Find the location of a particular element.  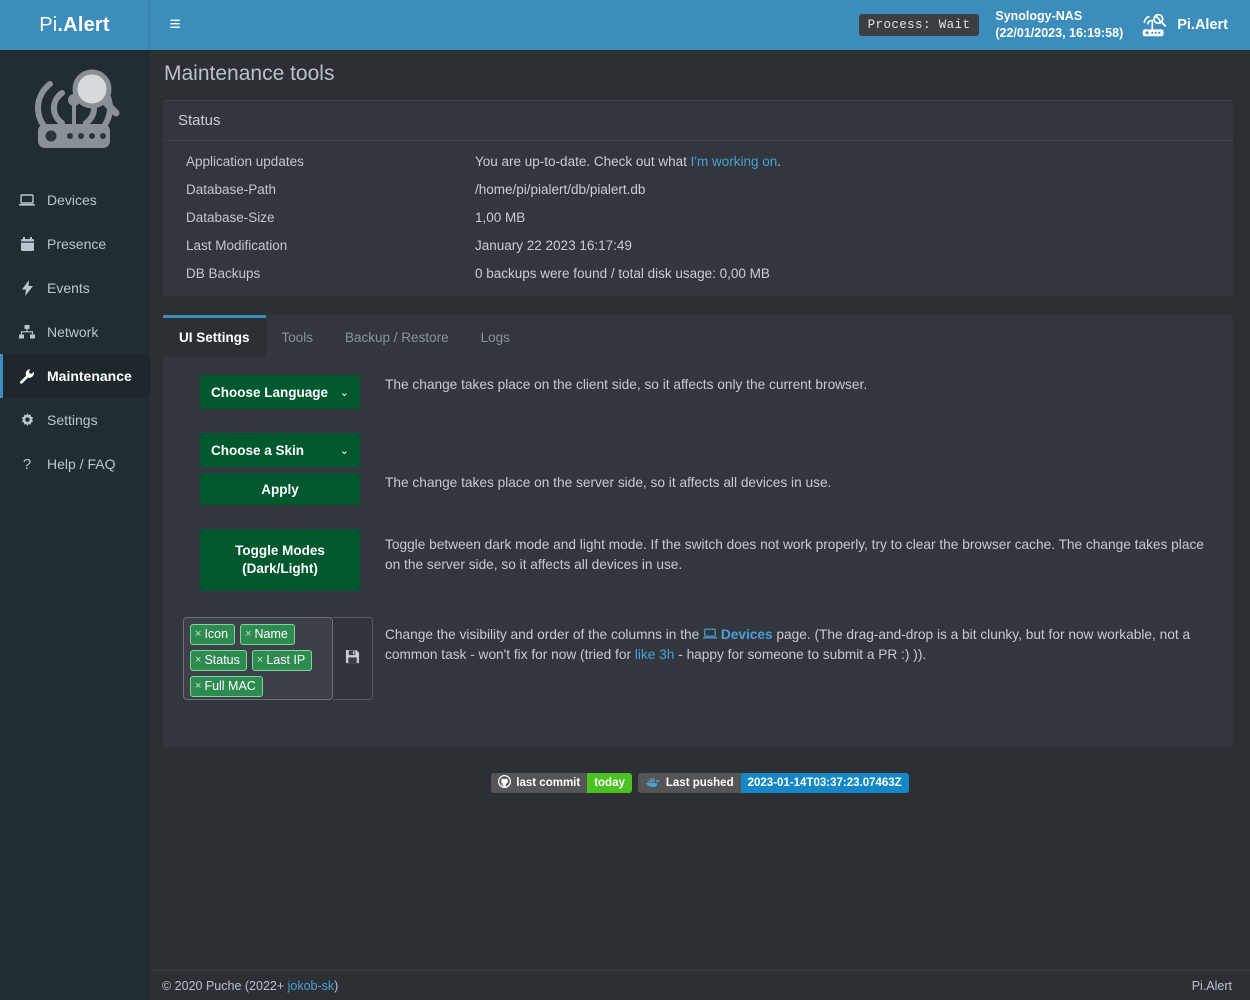

status-key: Database-Path is located at coordinates (231, 189).